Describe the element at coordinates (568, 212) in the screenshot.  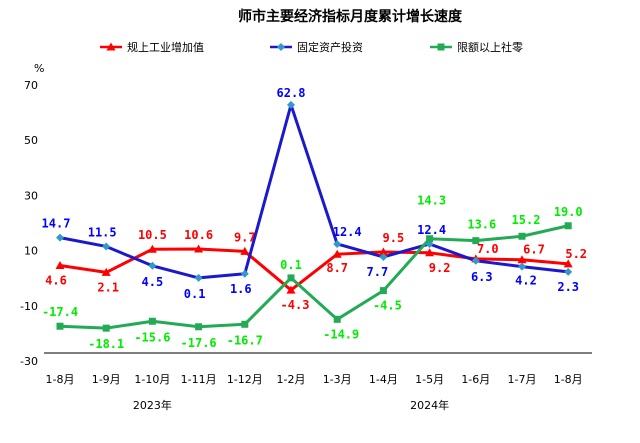
I see `retail-value-label: 19.0` at that location.